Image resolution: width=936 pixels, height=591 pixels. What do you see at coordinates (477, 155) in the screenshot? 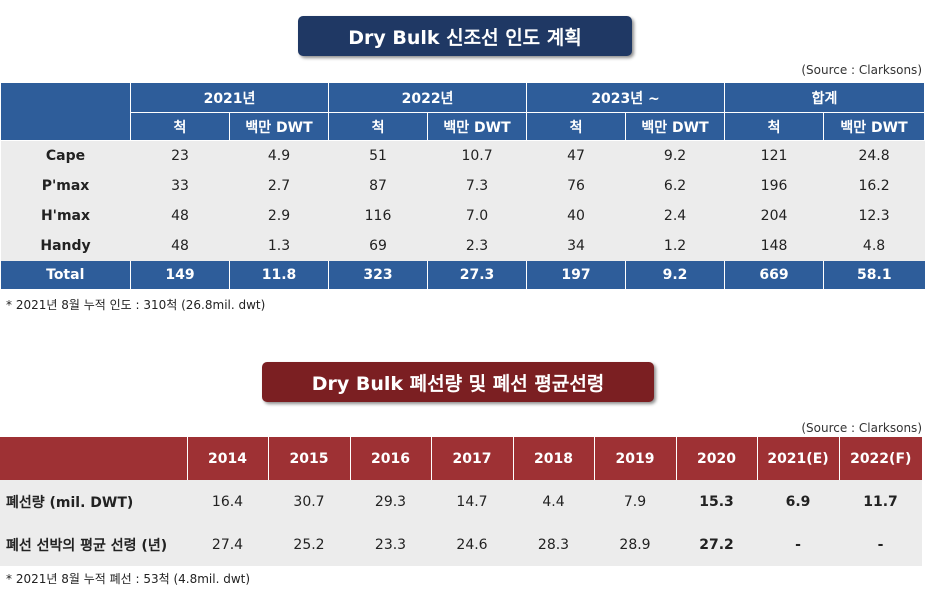
I see `table-cell: 10.7` at bounding box center [477, 155].